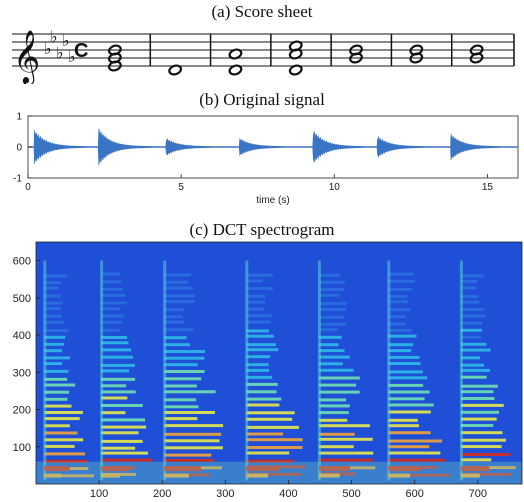  Describe the element at coordinates (225, 494) in the screenshot. I see `x-tick-label: 300` at that location.